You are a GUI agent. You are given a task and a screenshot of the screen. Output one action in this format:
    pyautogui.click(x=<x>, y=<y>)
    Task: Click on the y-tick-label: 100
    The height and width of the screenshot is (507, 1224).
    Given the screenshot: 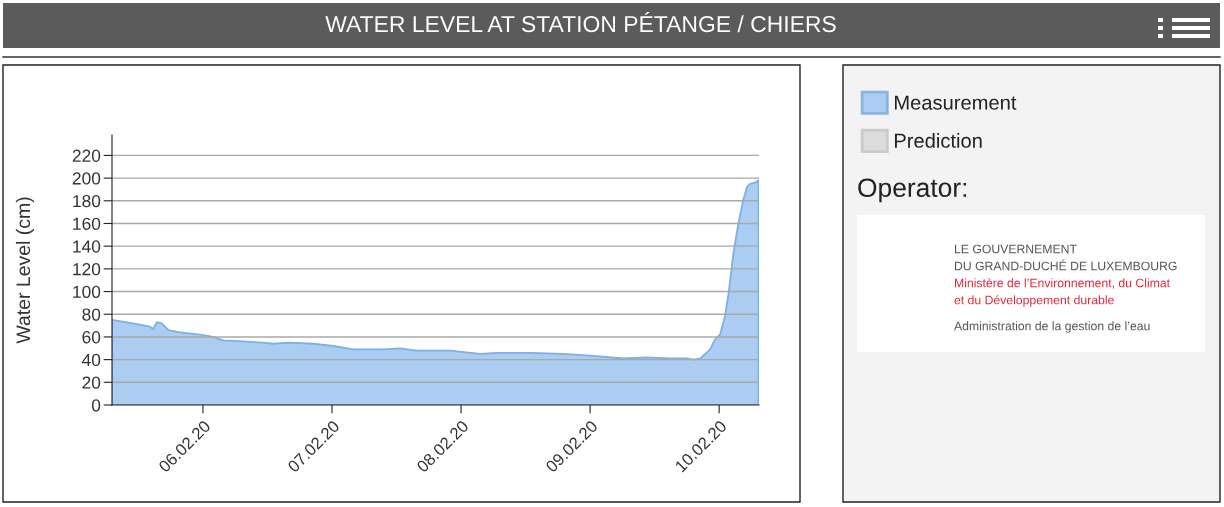 What is the action you would take?
    pyautogui.click(x=87, y=292)
    